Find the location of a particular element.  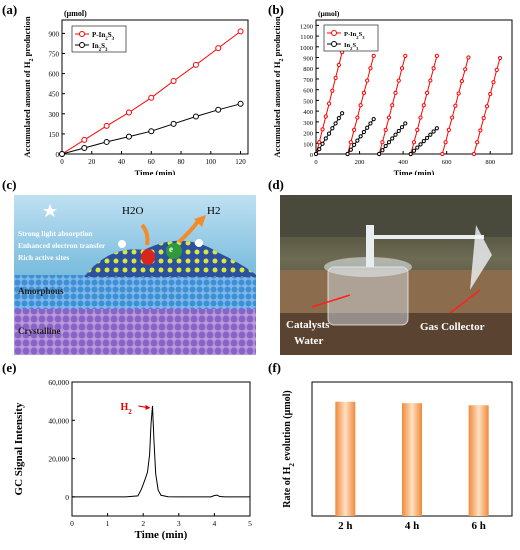

feature-active-sites: Rich active sites is located at coordinates (44, 257).